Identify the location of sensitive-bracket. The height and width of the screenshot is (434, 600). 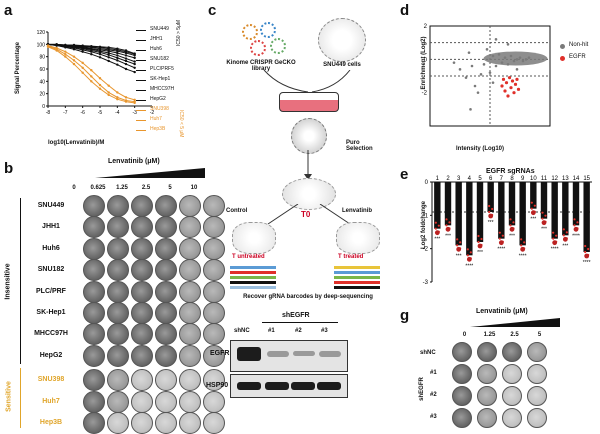
(20, 398).